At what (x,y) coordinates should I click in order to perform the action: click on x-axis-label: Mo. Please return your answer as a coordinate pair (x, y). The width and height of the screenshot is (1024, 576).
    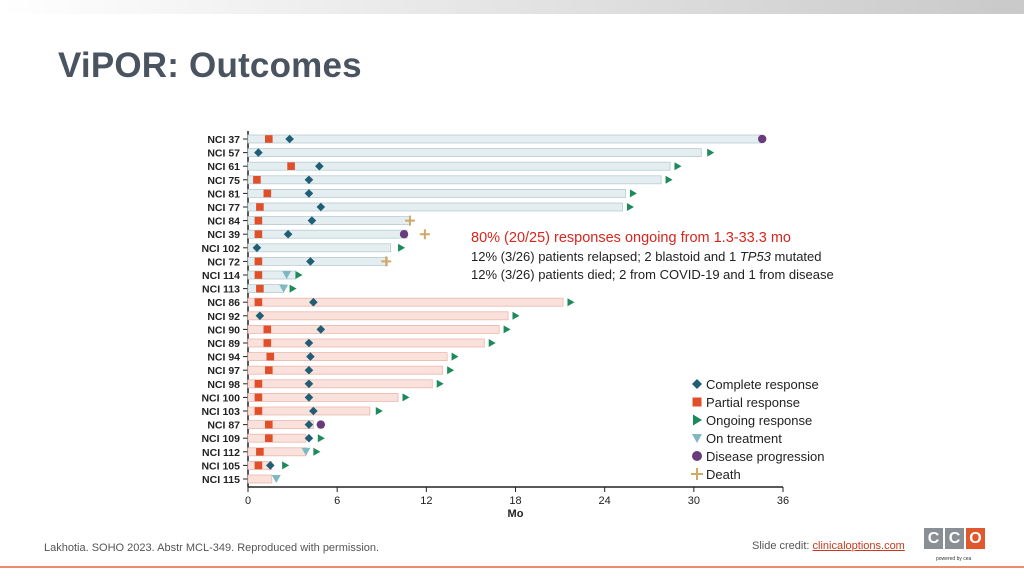
    Looking at the image, I should click on (516, 514).